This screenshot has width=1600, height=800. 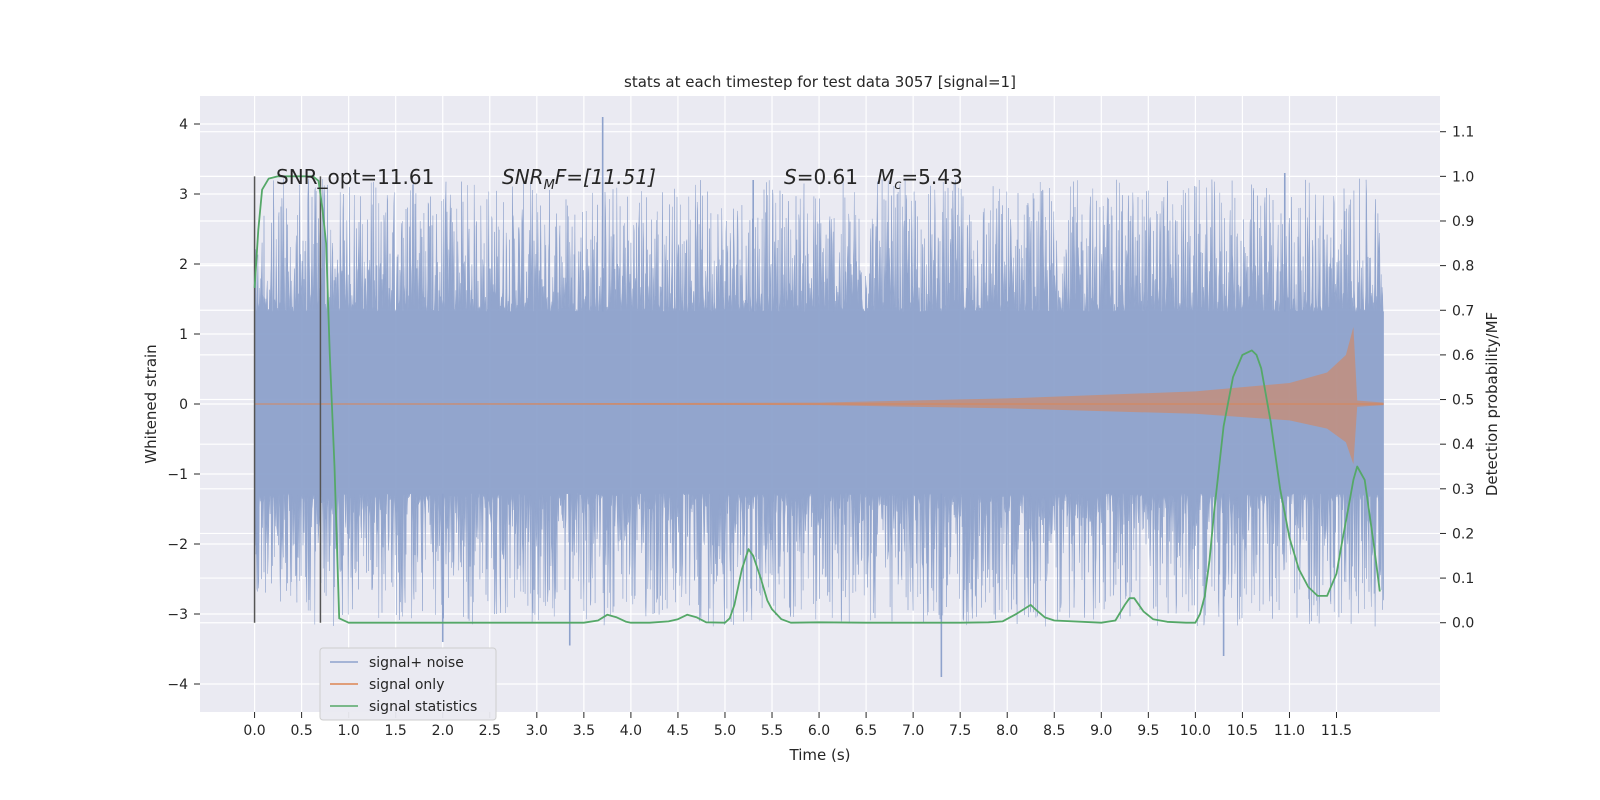 I want to click on x-tick-label: 9.0, so click(x=1101, y=731).